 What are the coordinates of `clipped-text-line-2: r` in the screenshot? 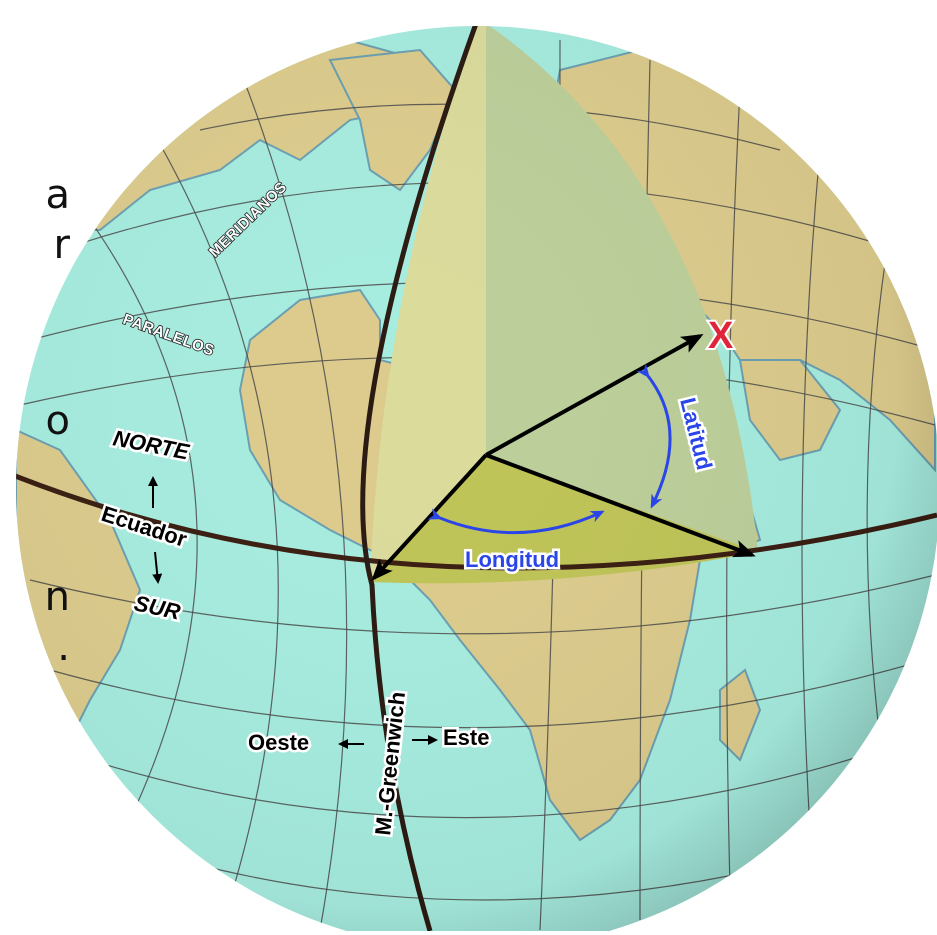 It's located at (61, 245).